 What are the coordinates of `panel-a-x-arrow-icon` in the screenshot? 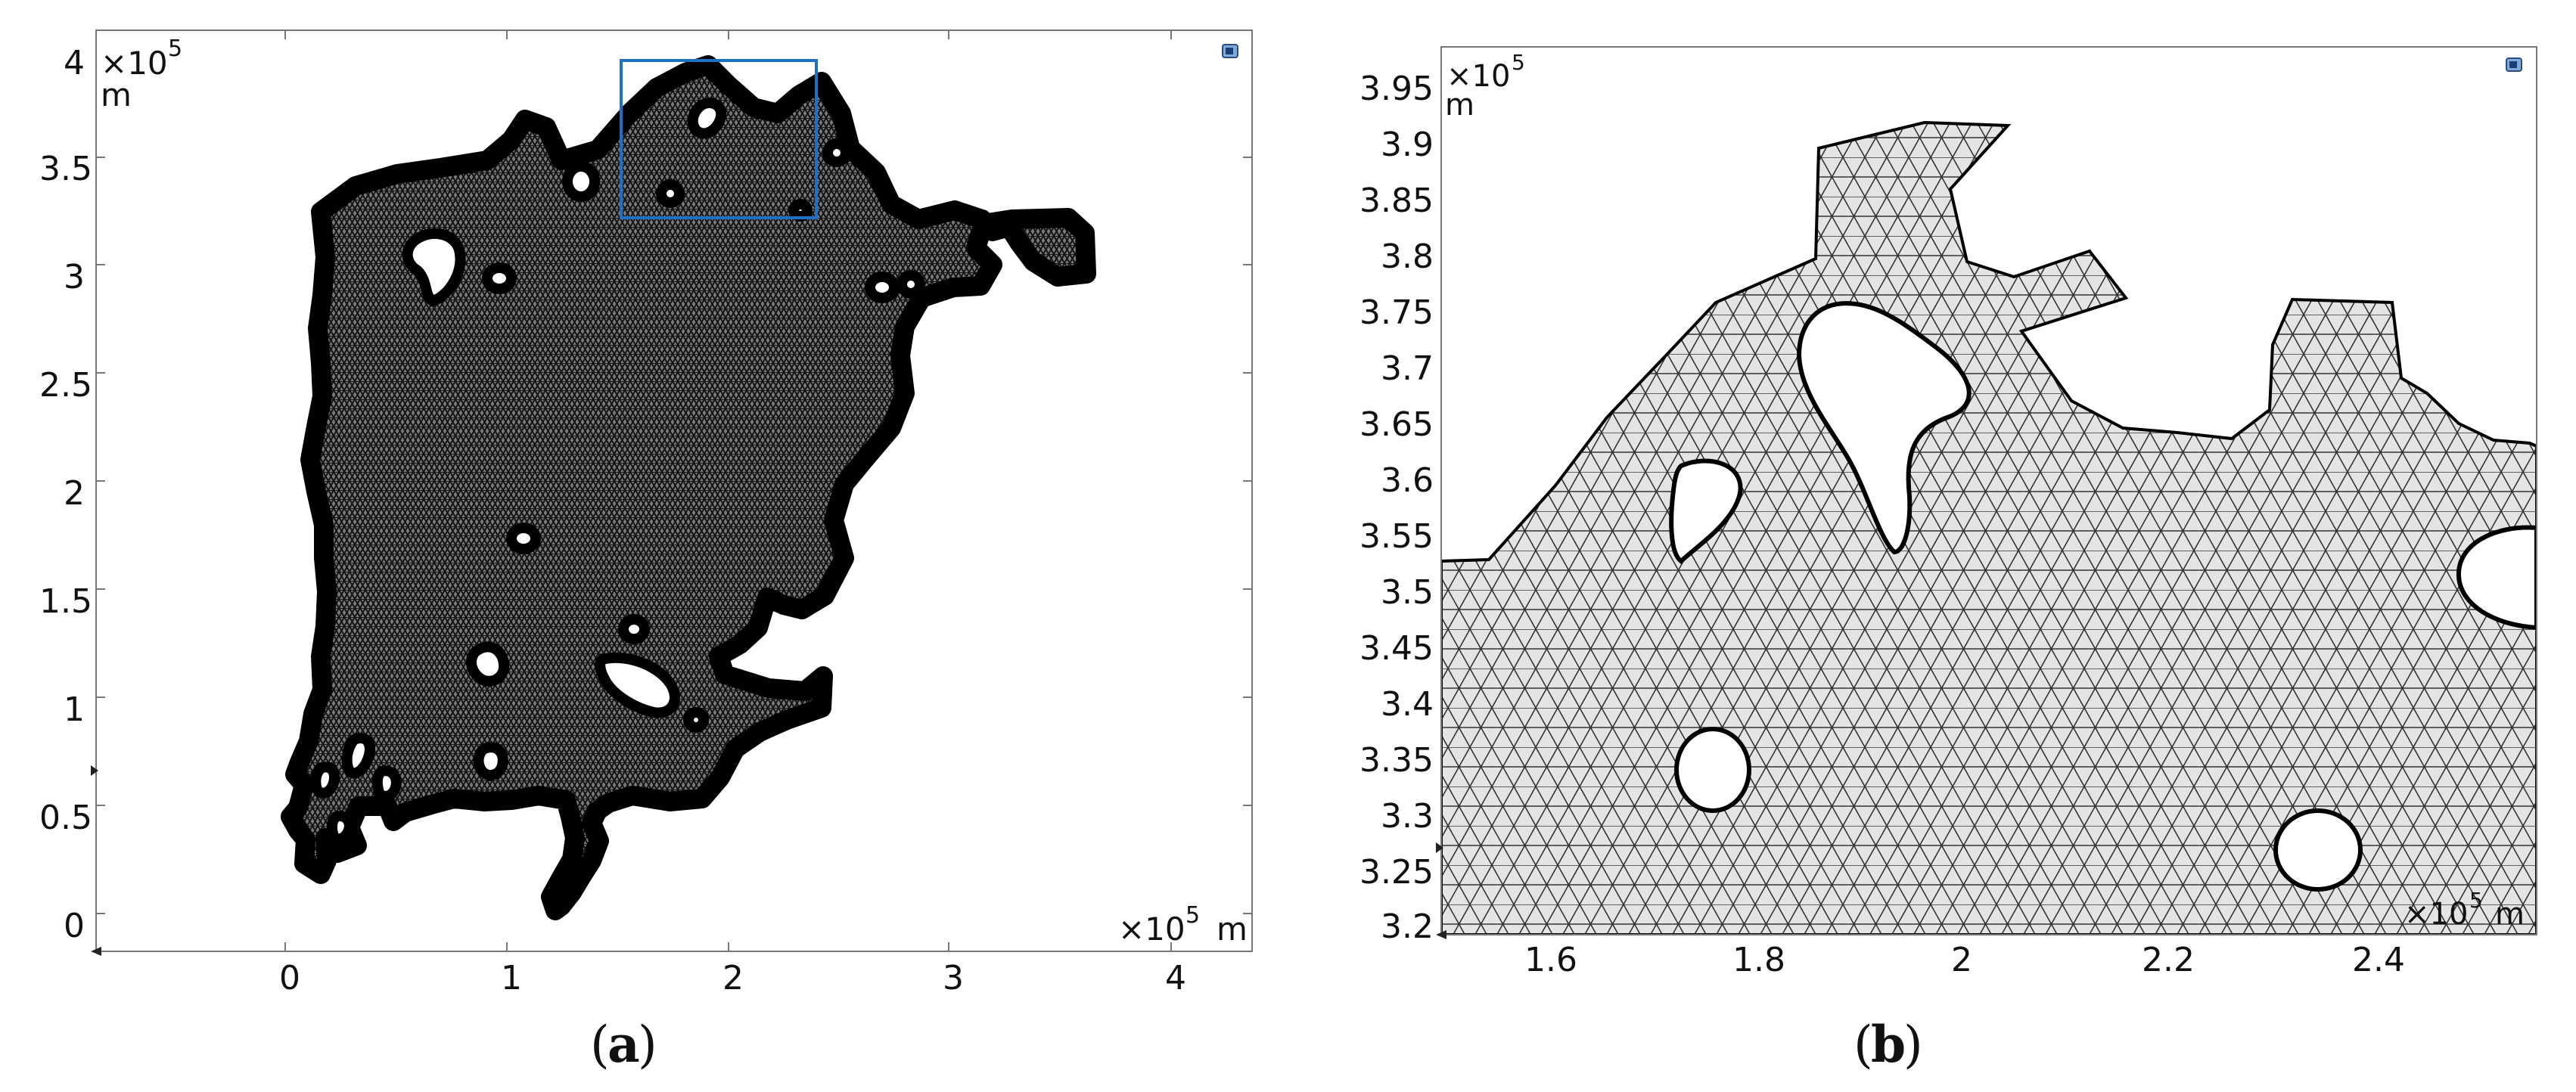 It's located at (96, 951).